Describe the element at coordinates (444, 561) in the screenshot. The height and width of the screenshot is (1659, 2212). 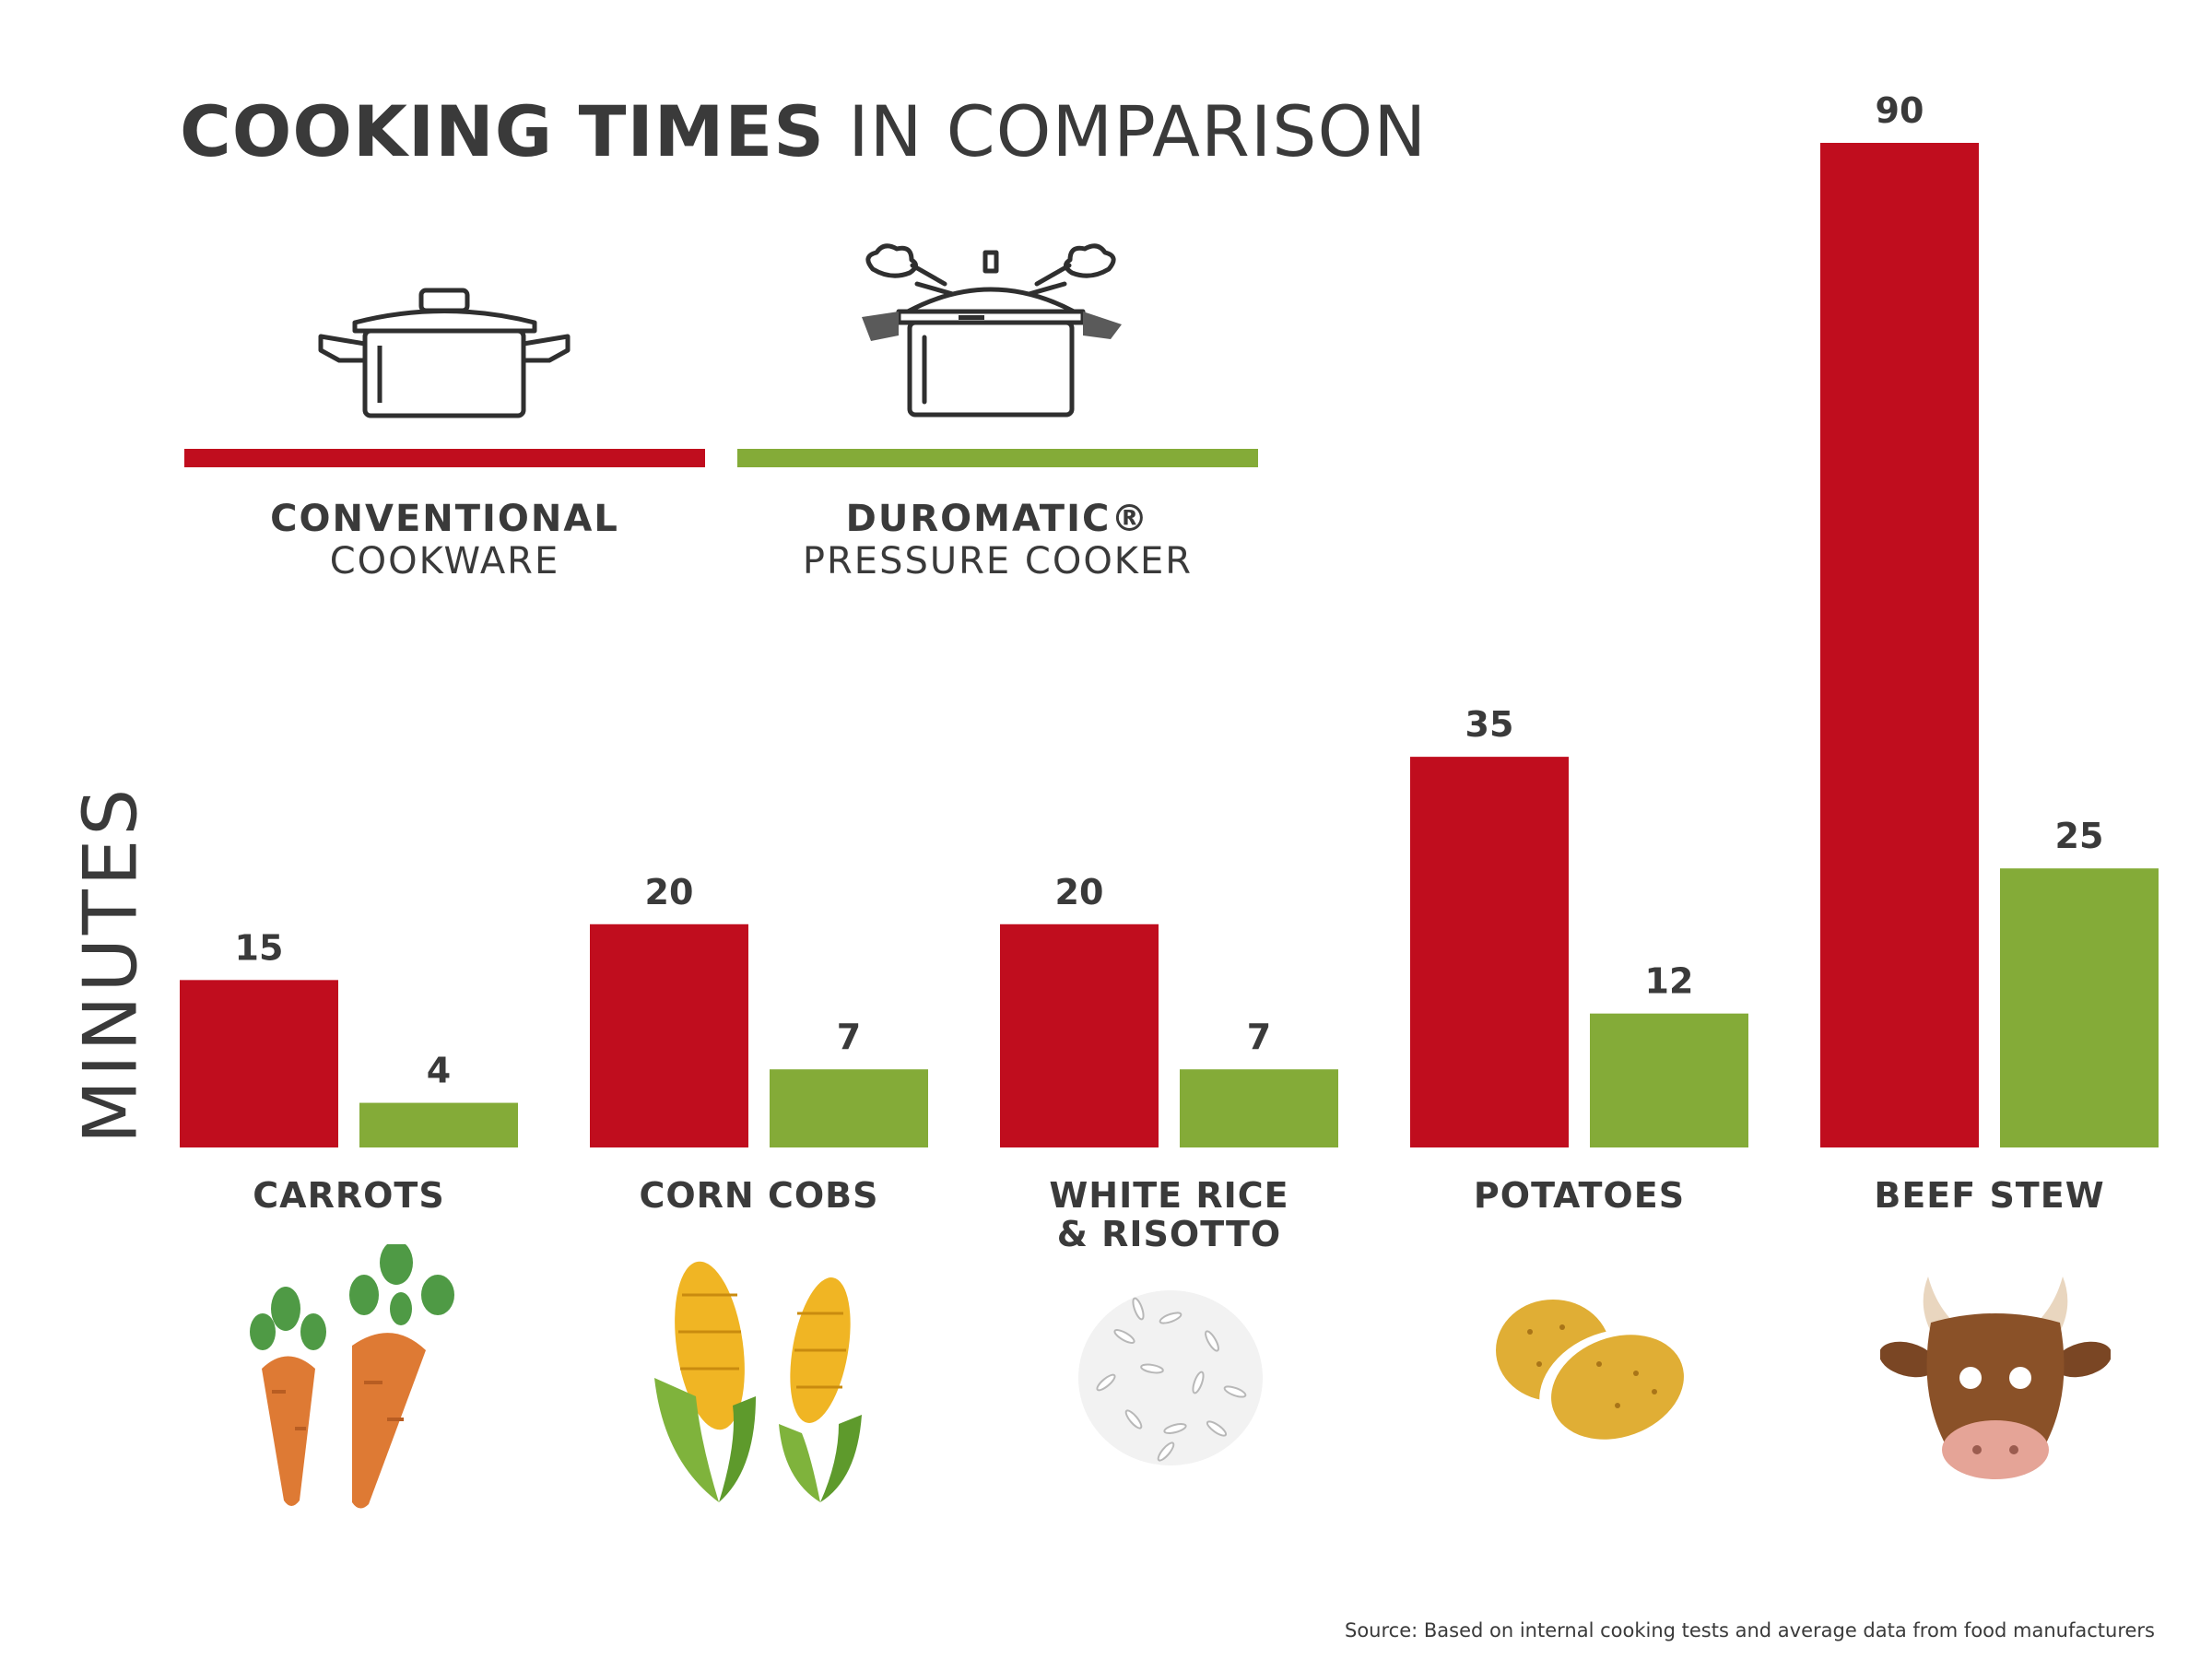
I see `legend-conventional-normal: COOKWARE` at that location.